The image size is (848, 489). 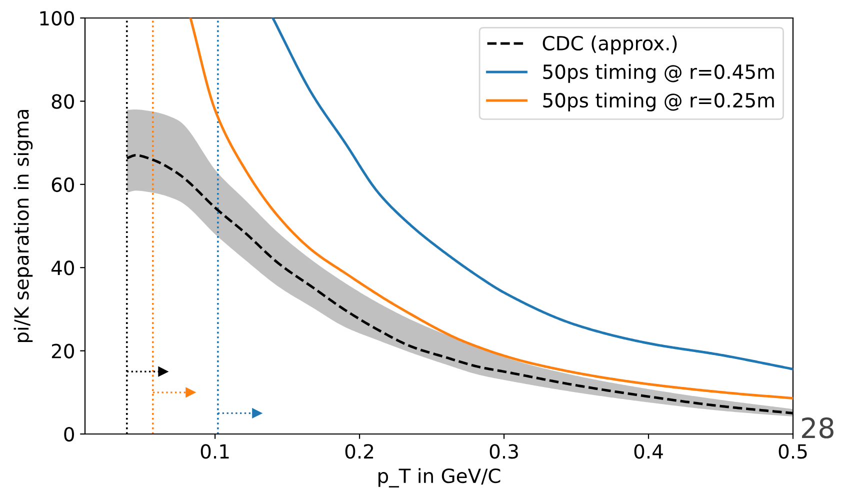 I want to click on legend-label: CDC (approx.), so click(x=609, y=45).